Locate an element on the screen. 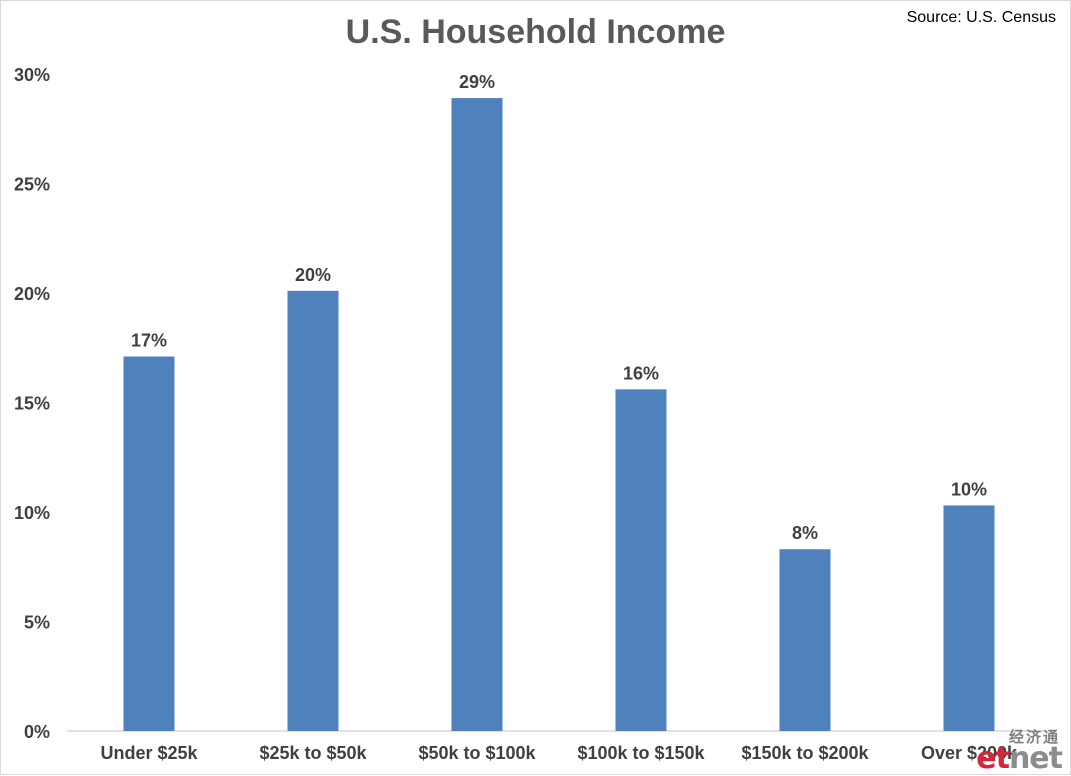  y-tick-label: 15% is located at coordinates (32, 404).